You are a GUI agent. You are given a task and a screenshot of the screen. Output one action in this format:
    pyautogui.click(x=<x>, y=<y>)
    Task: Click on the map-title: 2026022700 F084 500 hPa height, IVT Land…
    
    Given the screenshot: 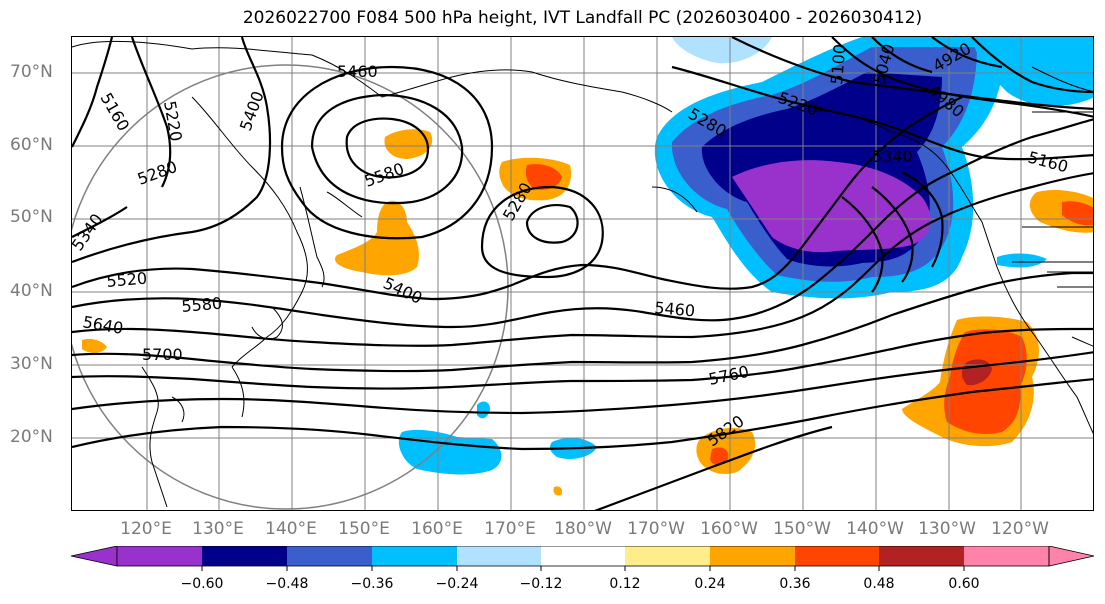 What is the action you would take?
    pyautogui.click(x=582, y=18)
    